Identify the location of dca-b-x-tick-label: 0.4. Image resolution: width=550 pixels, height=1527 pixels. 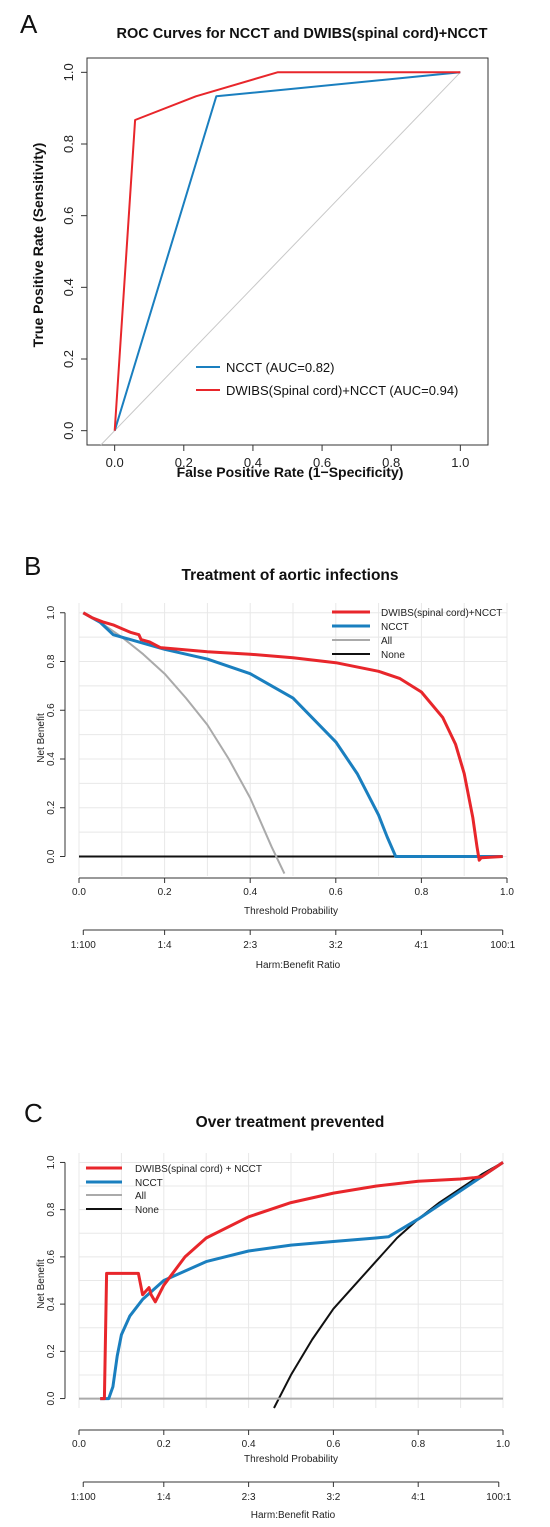
(250, 892).